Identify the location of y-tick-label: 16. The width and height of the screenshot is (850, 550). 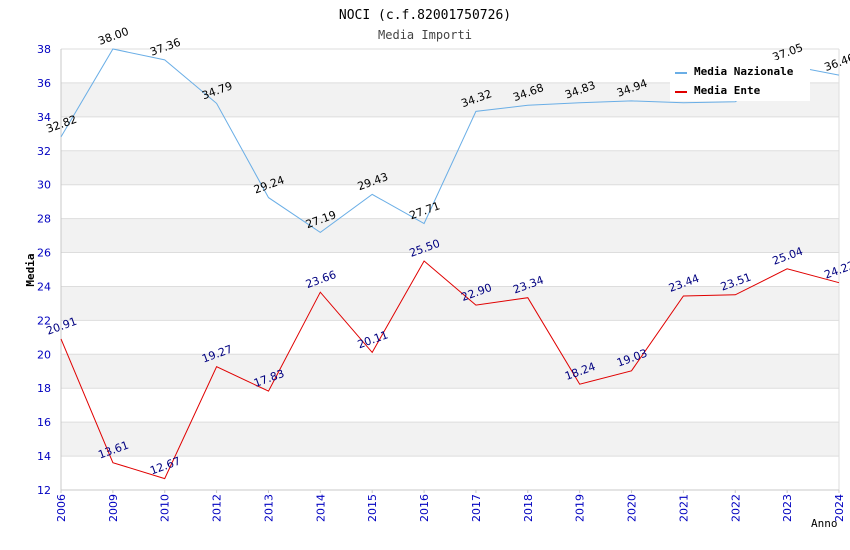
(44, 422).